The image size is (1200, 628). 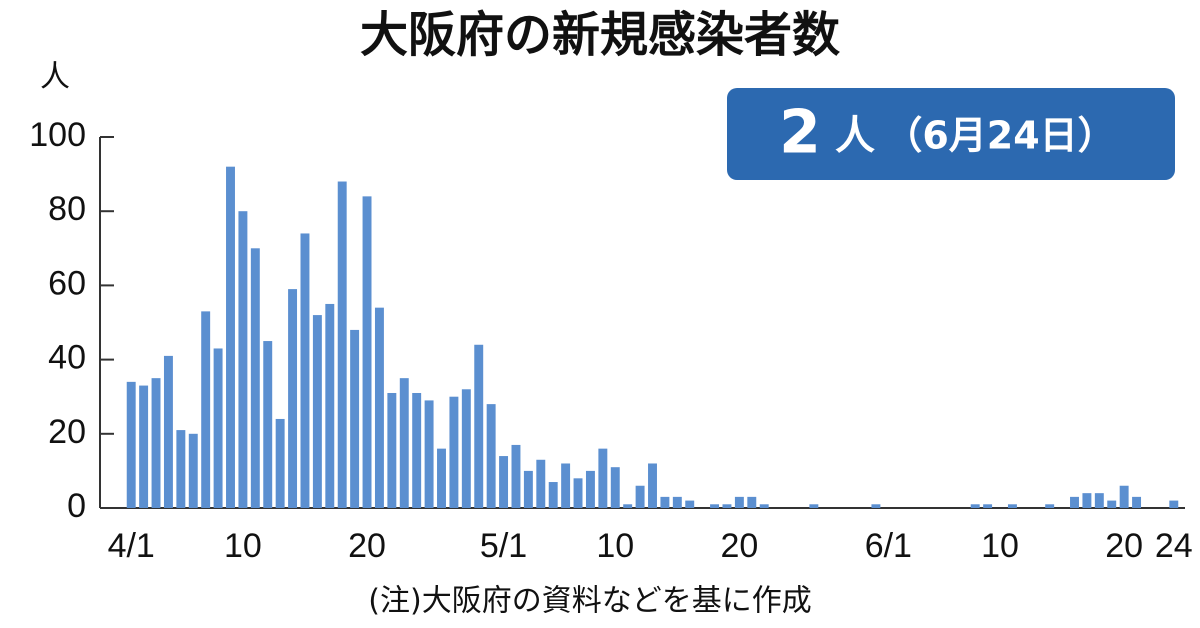 I want to click on x-tick-label: 5/1, so click(x=503, y=546).